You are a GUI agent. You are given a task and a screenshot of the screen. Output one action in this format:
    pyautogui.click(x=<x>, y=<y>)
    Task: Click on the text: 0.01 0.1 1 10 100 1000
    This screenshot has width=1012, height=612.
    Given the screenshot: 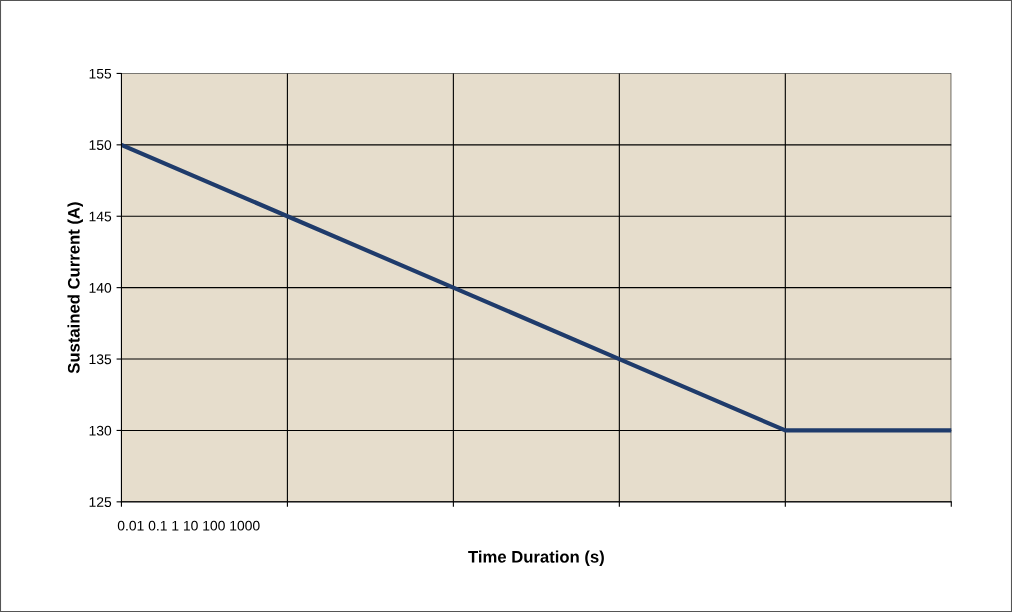 What is the action you would take?
    pyautogui.click(x=188, y=525)
    